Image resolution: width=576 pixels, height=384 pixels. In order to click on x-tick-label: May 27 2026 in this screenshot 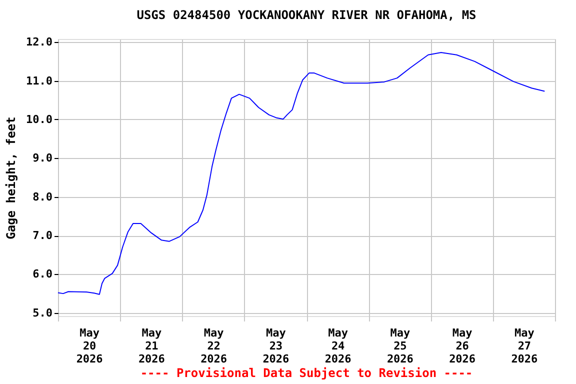, I will do `click(524, 346)`.